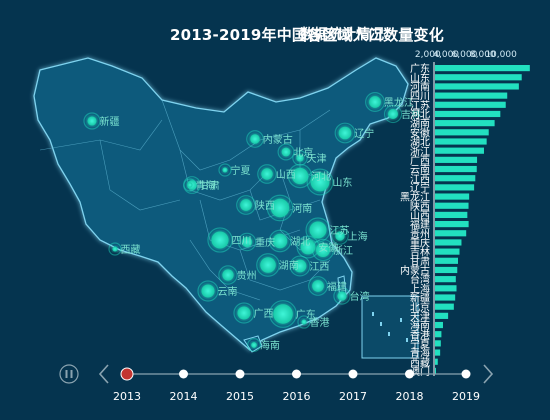 This screenshot has width=550, height=420. Describe the element at coordinates (444, 306) in the screenshot. I see `bar-北京` at that location.